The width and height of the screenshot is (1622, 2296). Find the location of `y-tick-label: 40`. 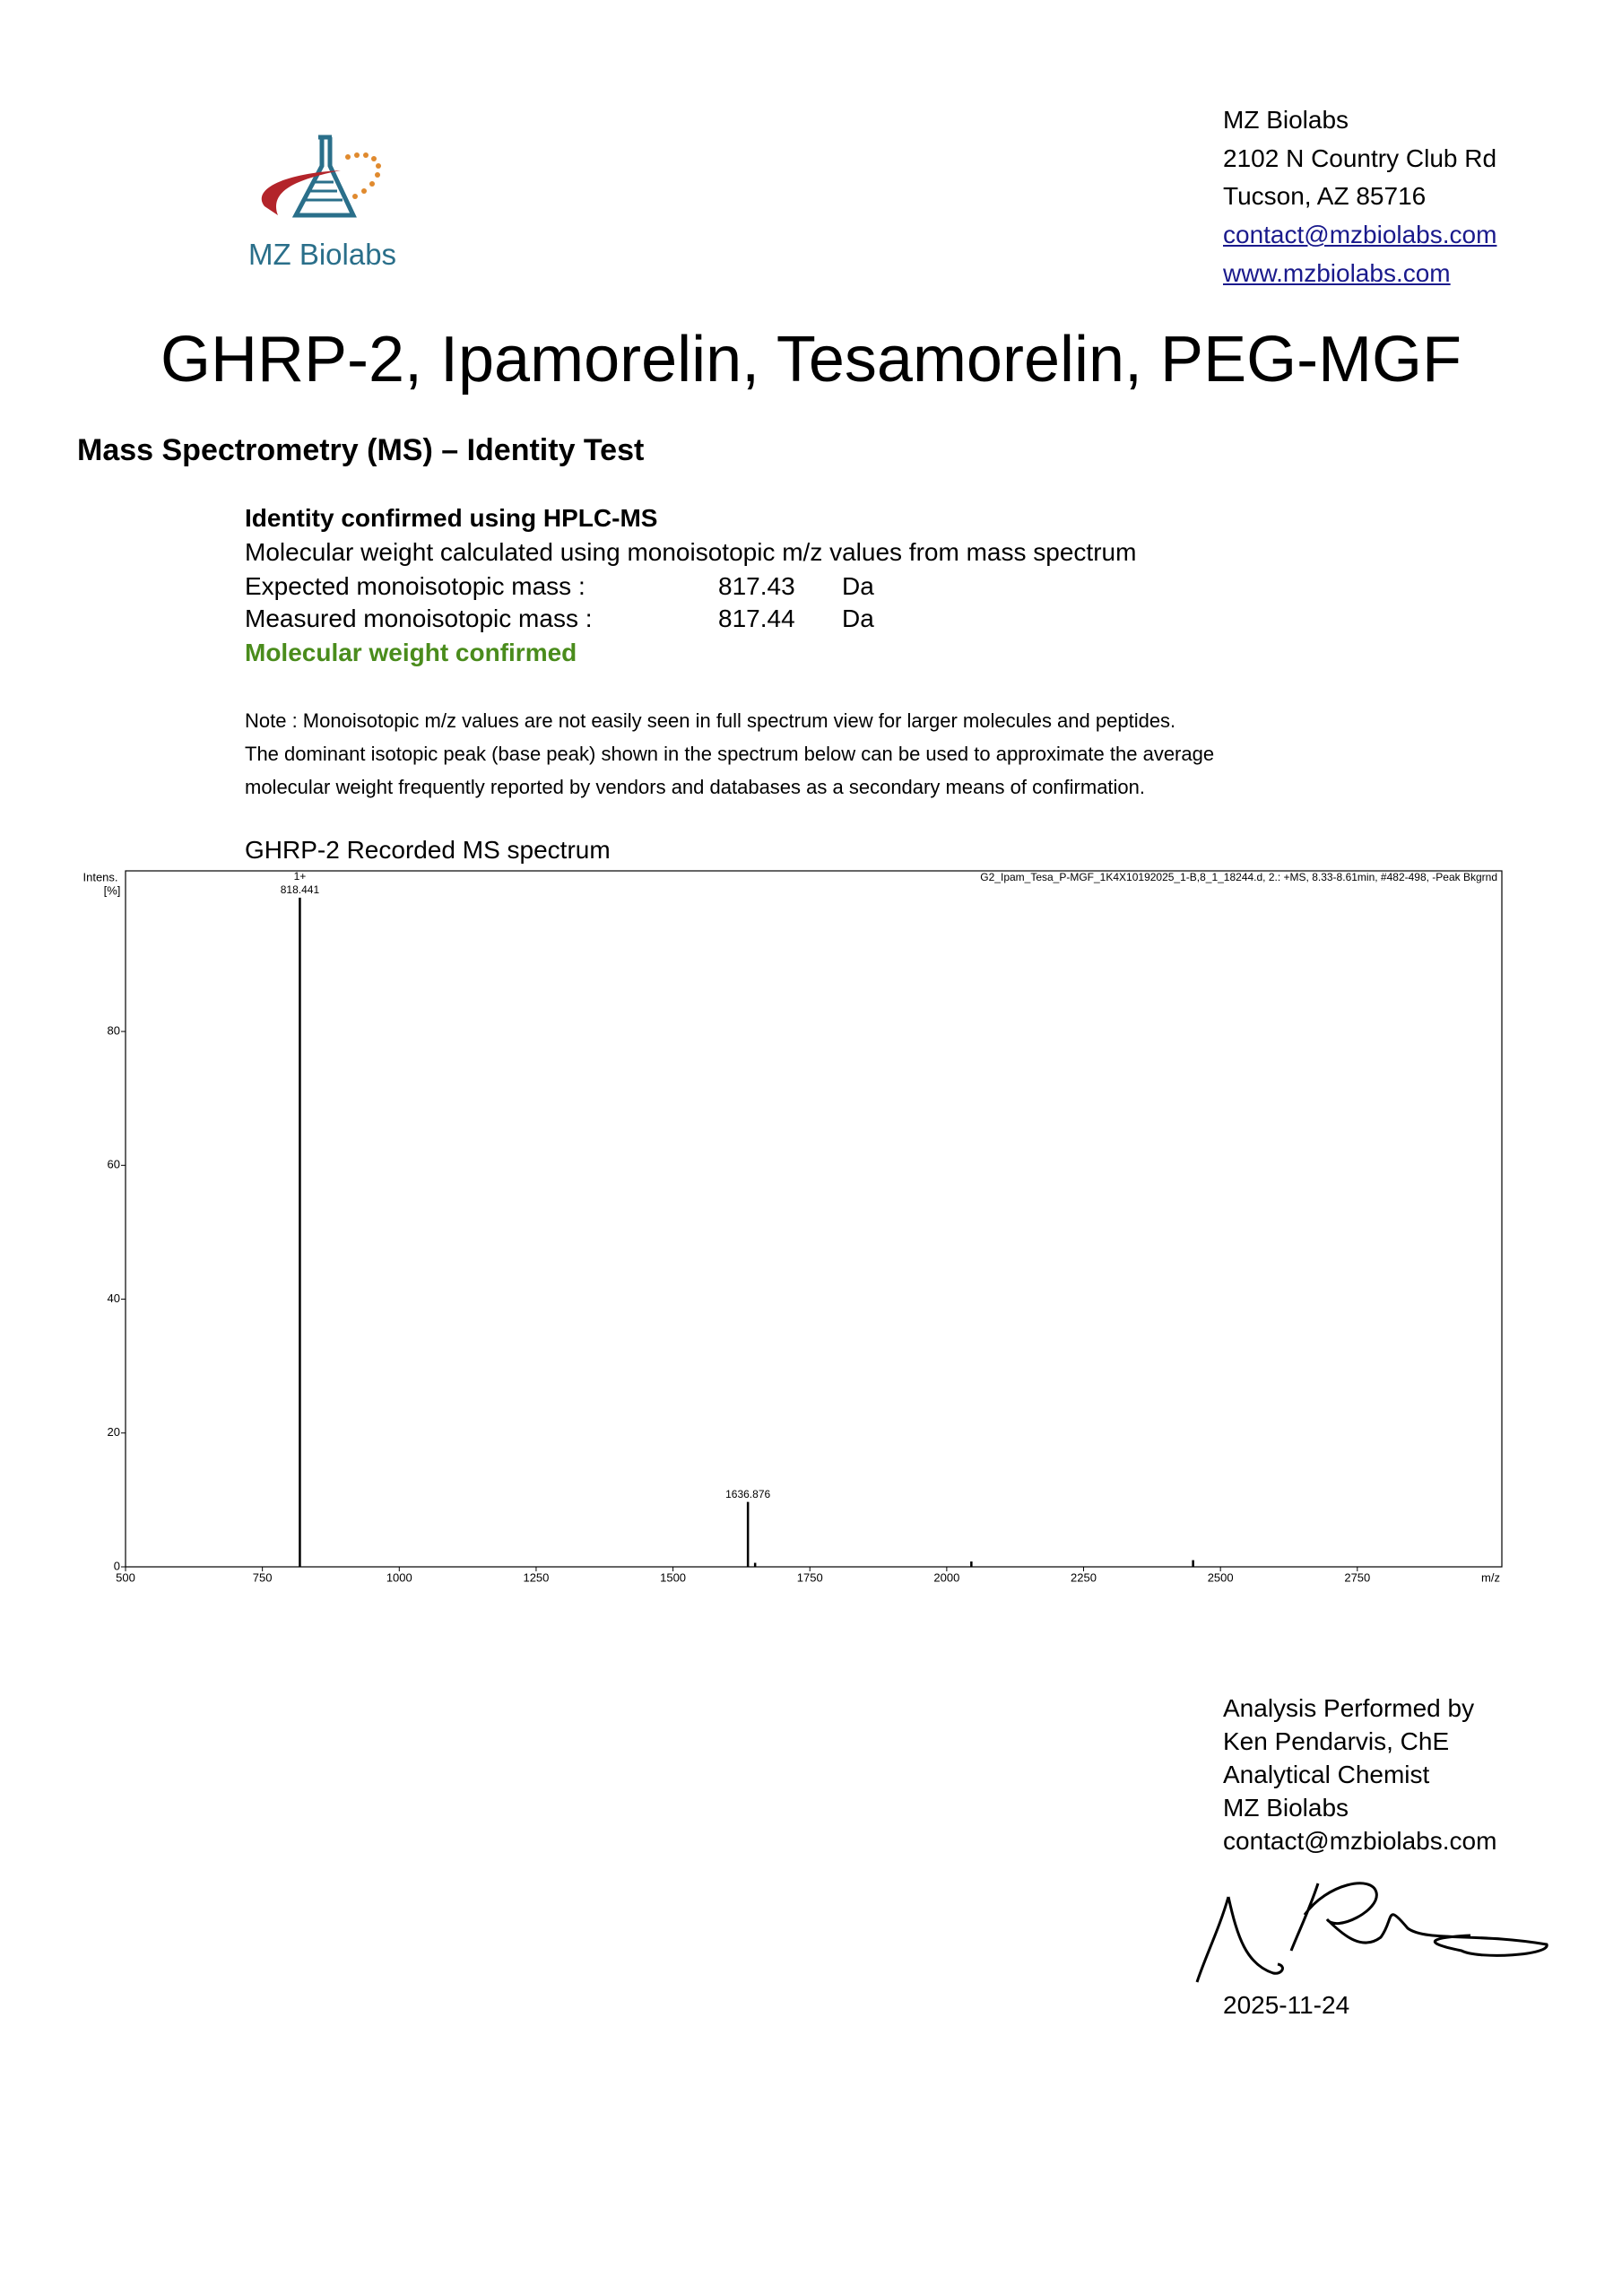

y-tick-label: 40 is located at coordinates (114, 1298).